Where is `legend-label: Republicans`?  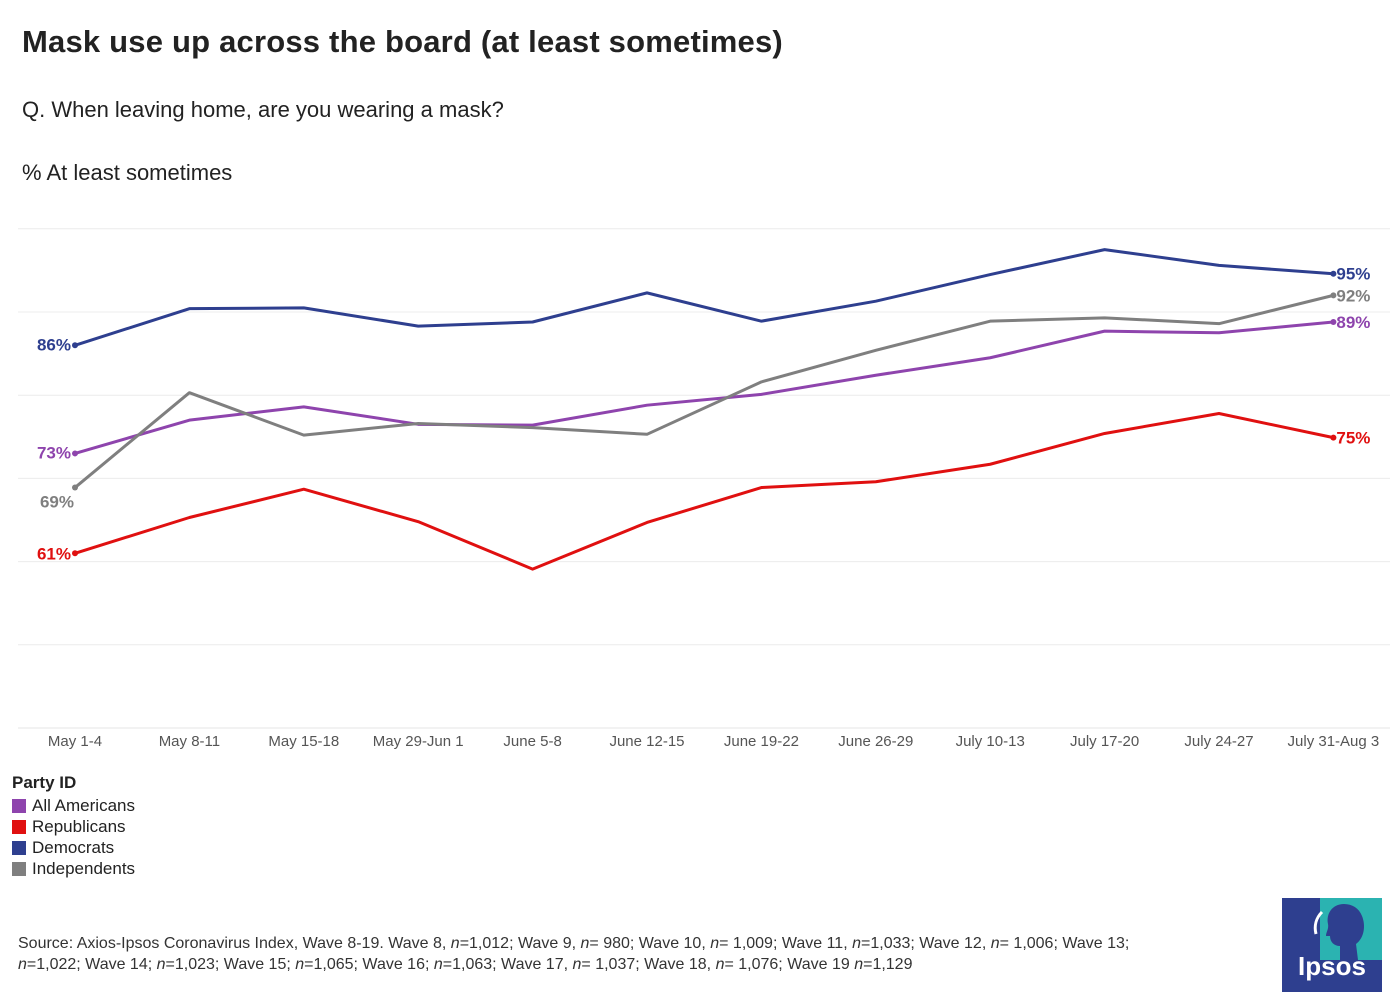
legend-label: Republicans is located at coordinates (79, 826).